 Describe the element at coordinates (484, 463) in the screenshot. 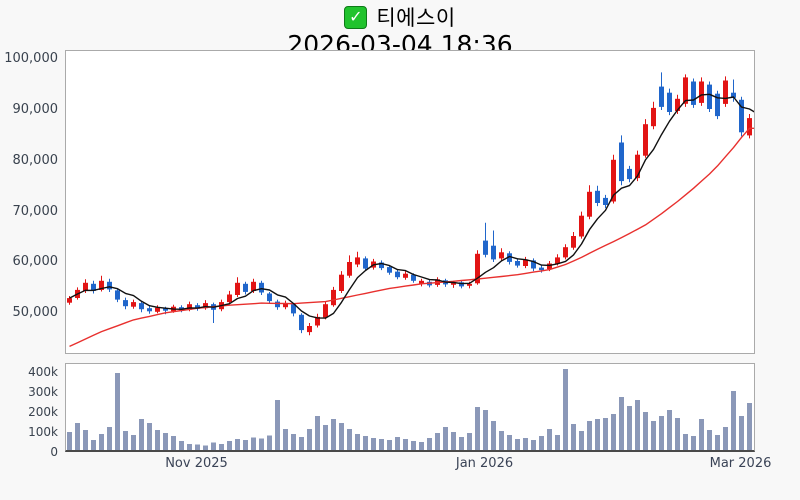

I see `date-tick-label: Jan 2026` at that location.